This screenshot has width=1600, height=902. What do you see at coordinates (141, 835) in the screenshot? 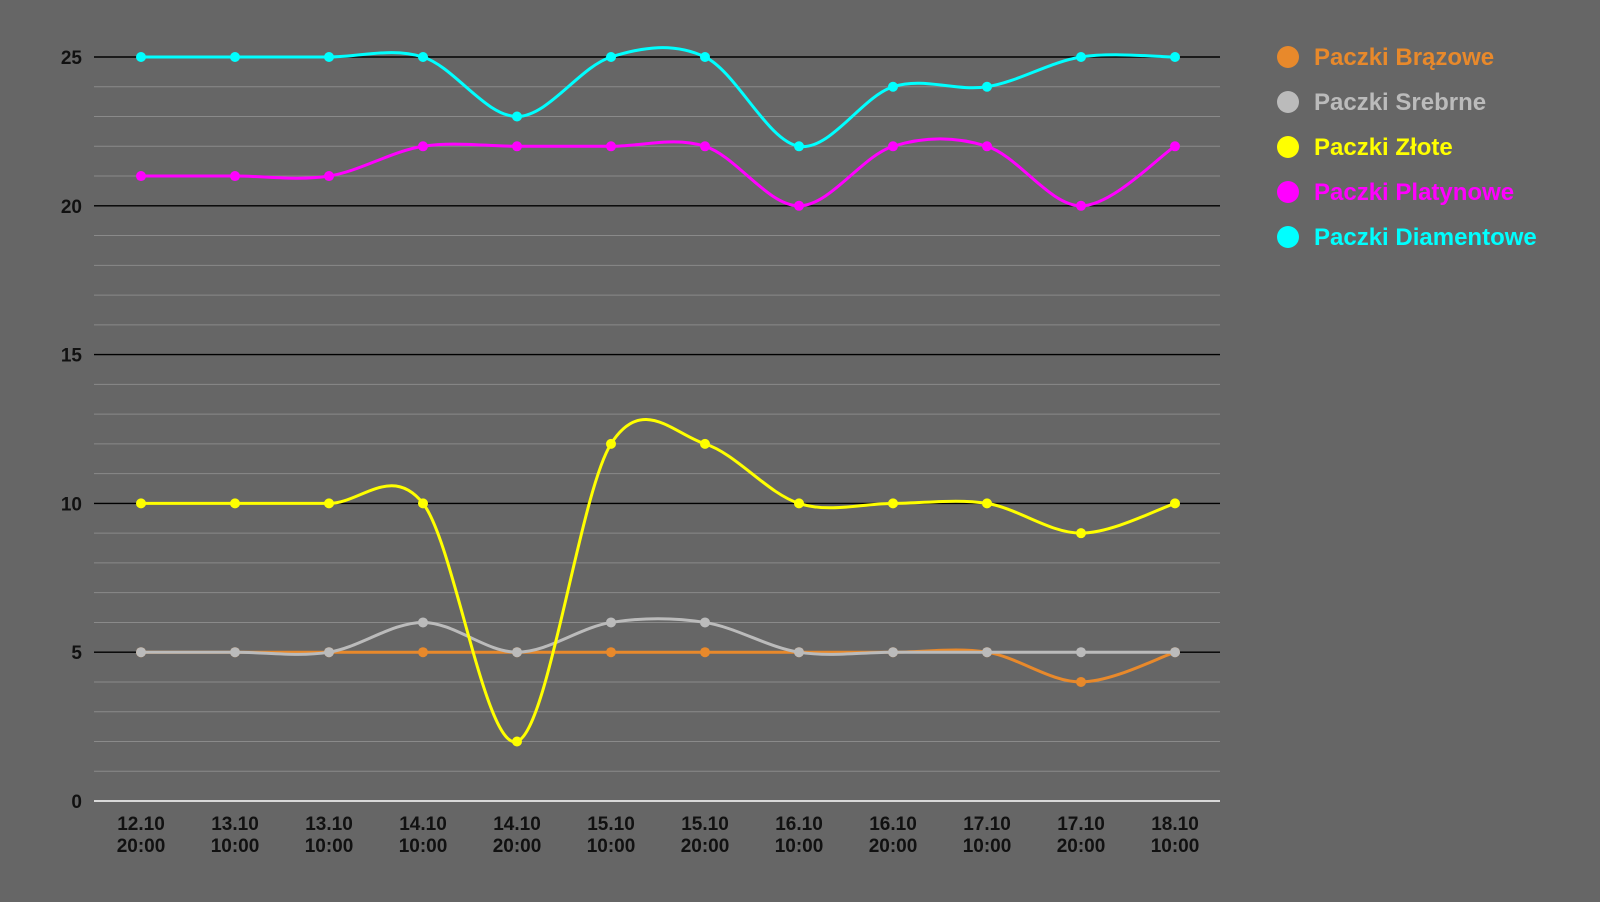
I see `x-tick-label: 12.10 20:00` at bounding box center [141, 835].